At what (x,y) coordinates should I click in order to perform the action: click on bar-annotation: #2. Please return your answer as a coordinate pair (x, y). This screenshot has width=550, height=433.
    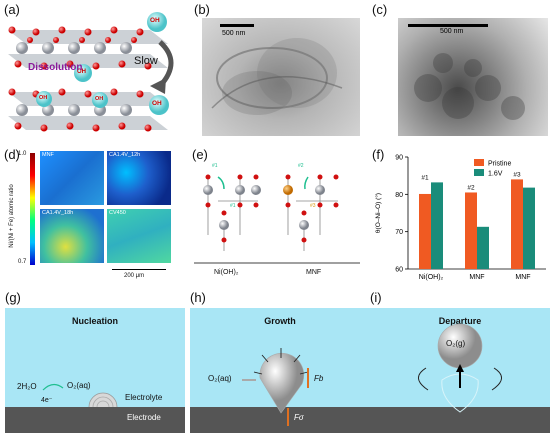
    Looking at the image, I should click on (471, 187).